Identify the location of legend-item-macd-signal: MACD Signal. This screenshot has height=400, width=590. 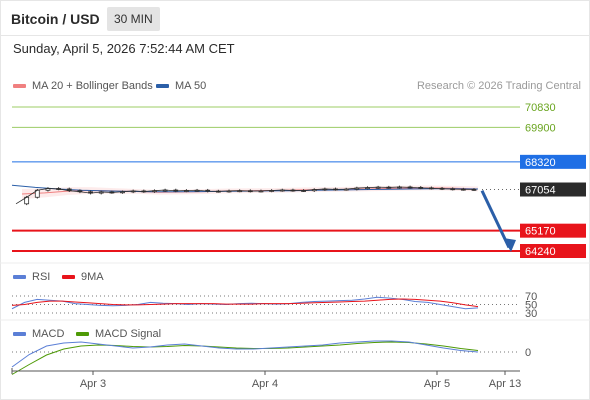
(118, 334).